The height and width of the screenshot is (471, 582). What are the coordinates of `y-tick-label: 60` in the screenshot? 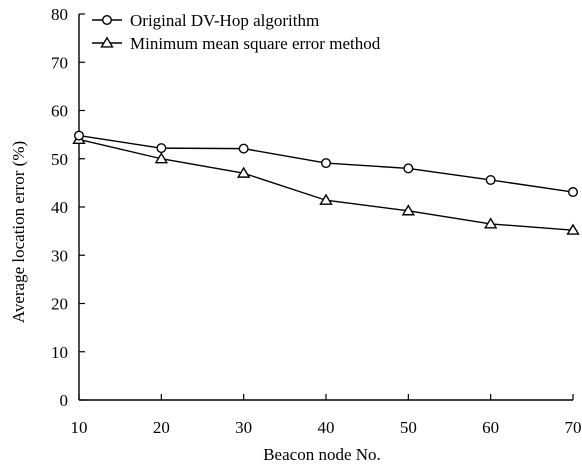 It's located at (59, 111).